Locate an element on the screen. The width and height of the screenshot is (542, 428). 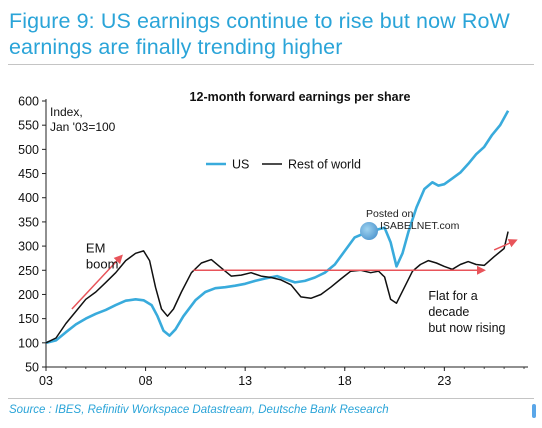
scroll-handle-icon is located at coordinates (534, 411).